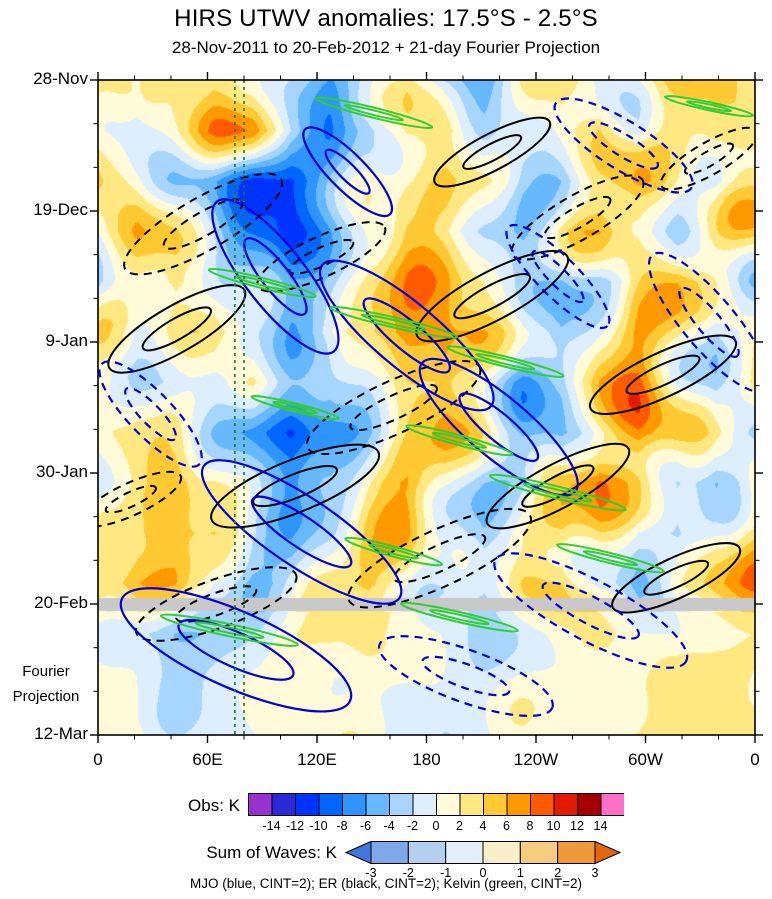 This screenshot has width=772, height=899. What do you see at coordinates (645, 759) in the screenshot?
I see `x-axis-tick-label: 60W` at bounding box center [645, 759].